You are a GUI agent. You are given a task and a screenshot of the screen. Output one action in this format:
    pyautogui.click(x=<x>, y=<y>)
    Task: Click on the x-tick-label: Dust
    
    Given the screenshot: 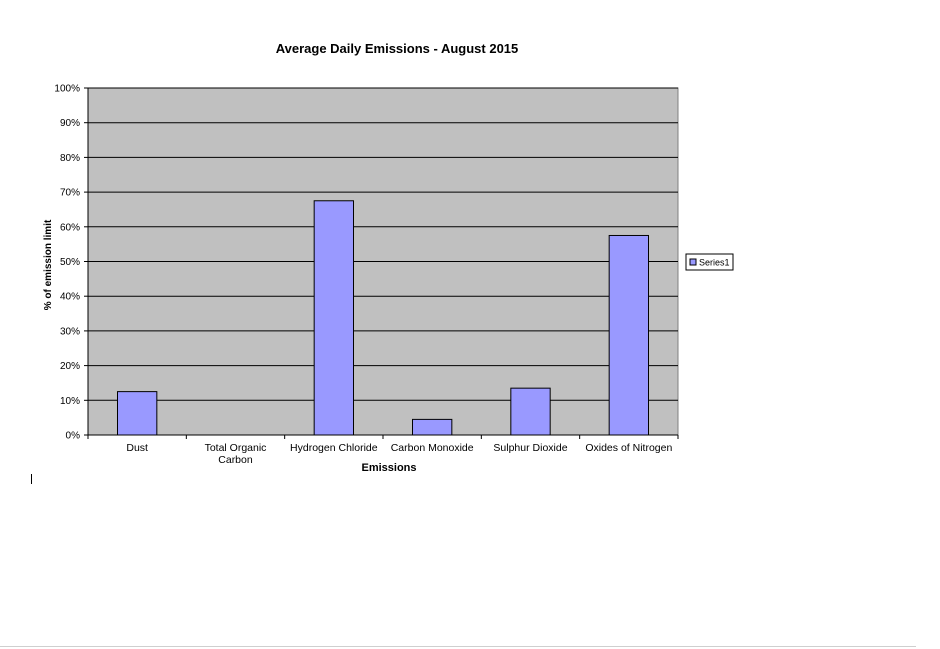 What is the action you would take?
    pyautogui.click(x=137, y=448)
    